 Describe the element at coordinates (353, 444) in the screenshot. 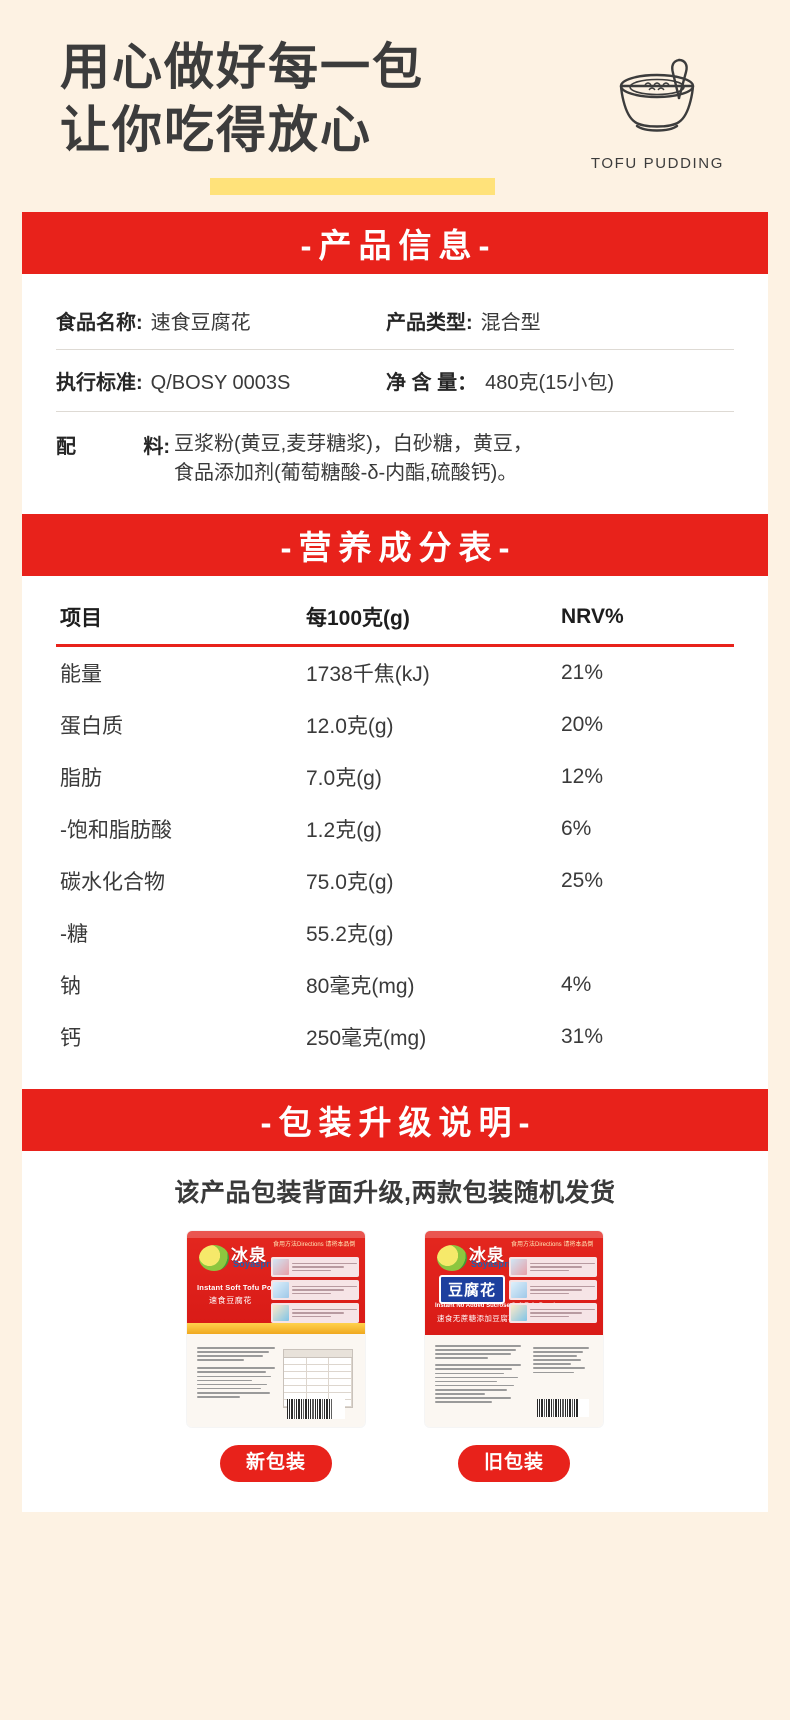

I see `ingredients-line-1: 豆浆粉(黄豆,麦芽糖浆)，白砂糖，黄豆，` at that location.